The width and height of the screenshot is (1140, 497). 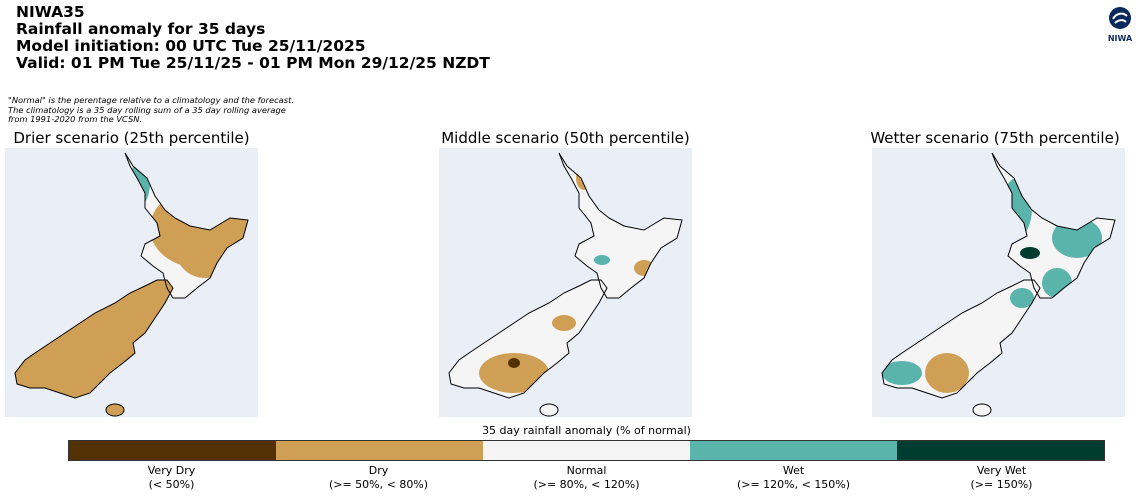 What do you see at coordinates (141, 29) in the screenshot?
I see `product-title: Rainfall anomaly for 35 days` at bounding box center [141, 29].